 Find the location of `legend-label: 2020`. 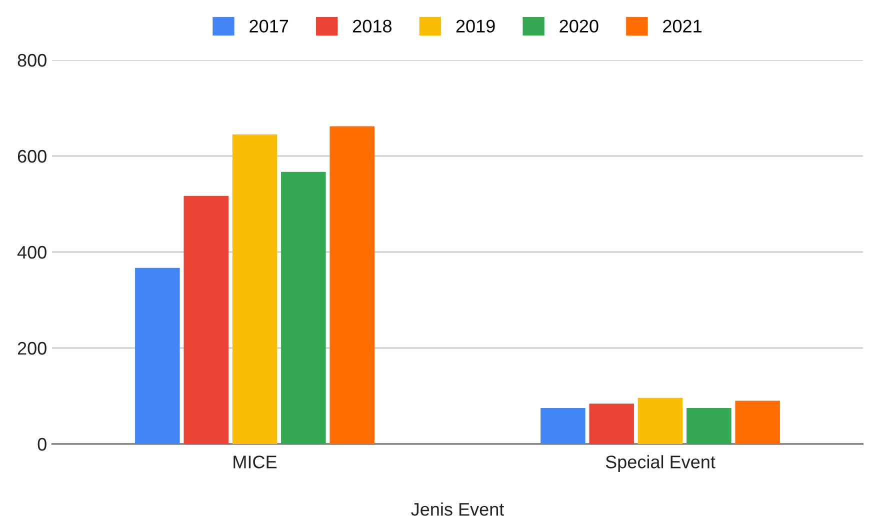

legend-label: 2020 is located at coordinates (579, 26).